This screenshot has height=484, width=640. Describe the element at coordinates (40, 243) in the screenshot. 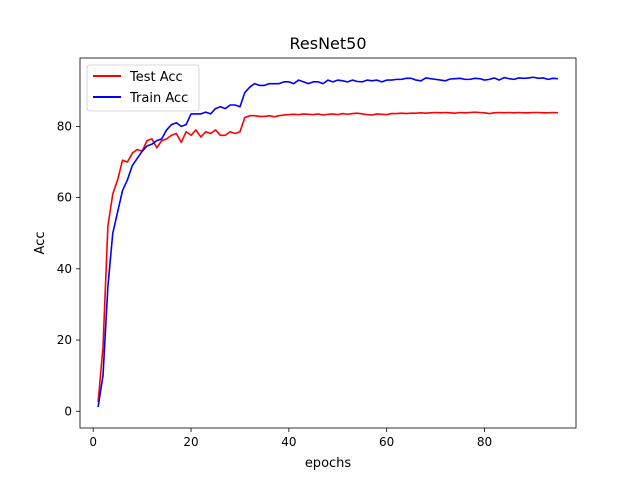

I see `y-axis-label: Acc` at that location.